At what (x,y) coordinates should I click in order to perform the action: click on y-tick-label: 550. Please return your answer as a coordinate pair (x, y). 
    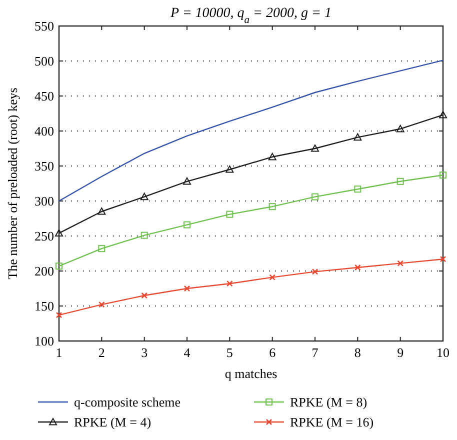
    Looking at the image, I should click on (44, 26).